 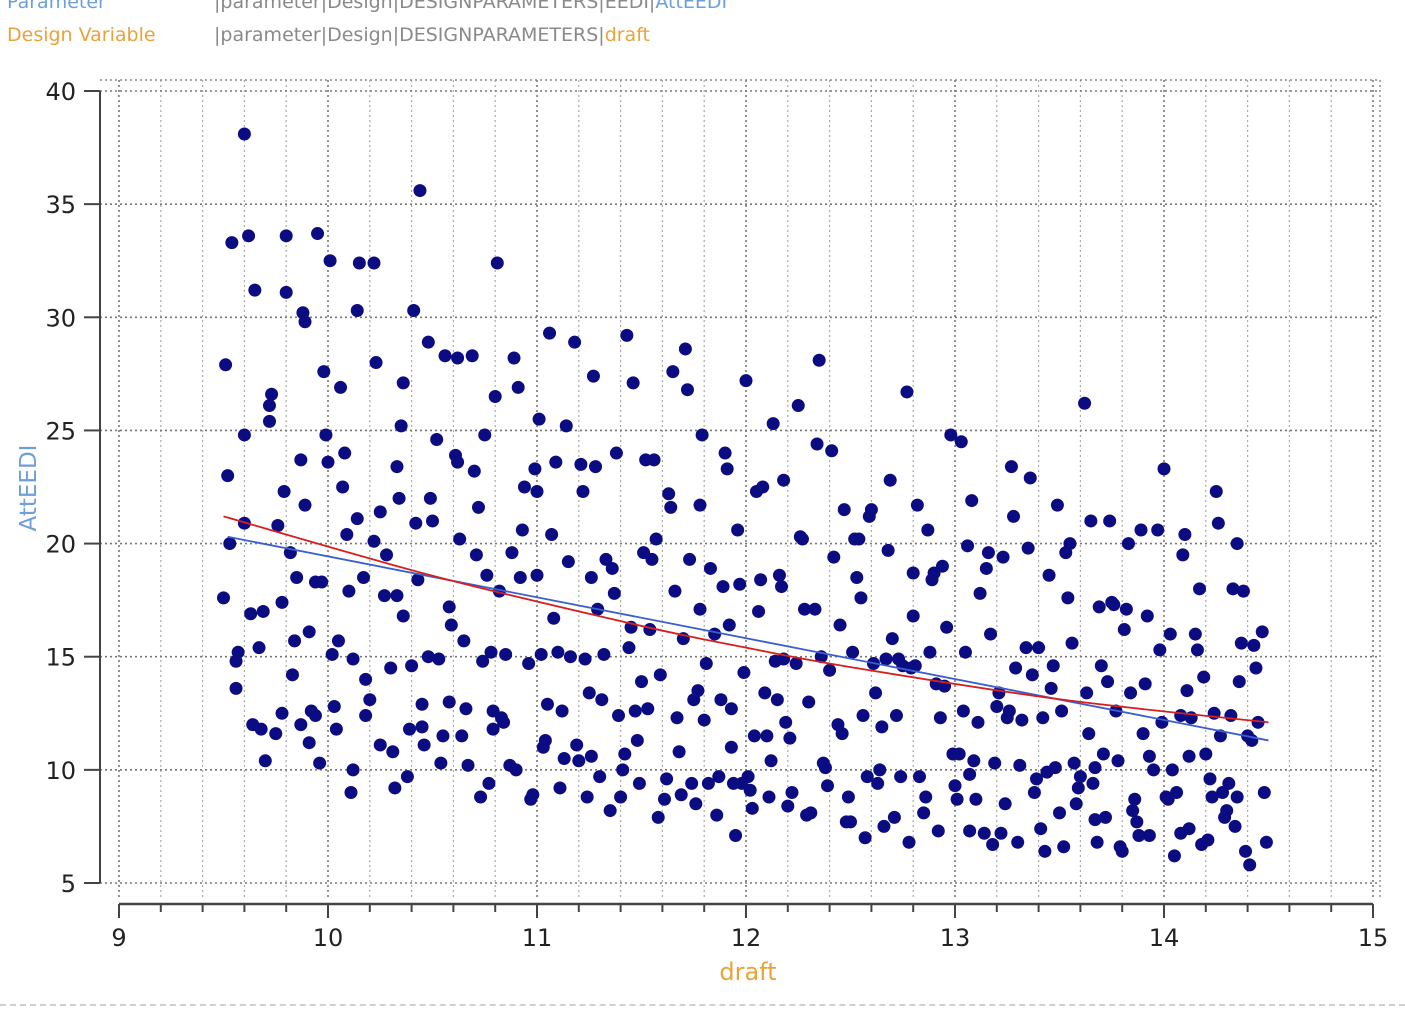 What do you see at coordinates (60, 545) in the screenshot?
I see `y-tick-label: 20` at bounding box center [60, 545].